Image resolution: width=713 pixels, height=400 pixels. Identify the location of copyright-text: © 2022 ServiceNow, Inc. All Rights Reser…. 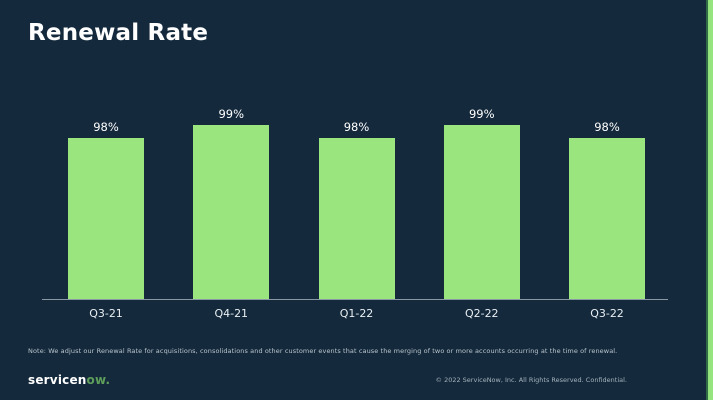
(531, 380).